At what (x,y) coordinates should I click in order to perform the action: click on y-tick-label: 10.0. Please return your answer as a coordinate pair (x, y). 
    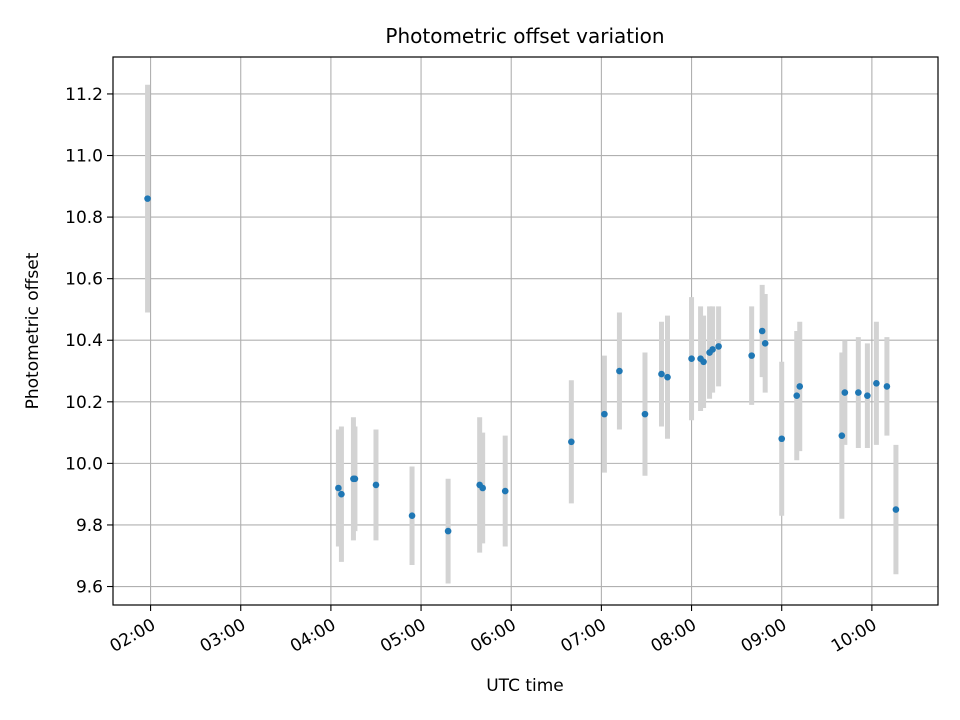
    Looking at the image, I should click on (84, 464).